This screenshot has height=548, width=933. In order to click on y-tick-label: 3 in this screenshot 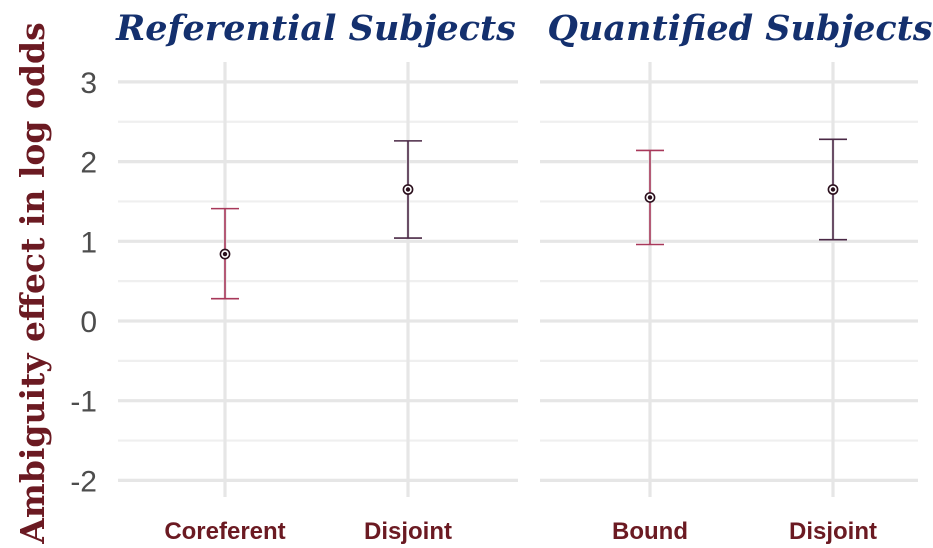, I will do `click(88, 83)`.